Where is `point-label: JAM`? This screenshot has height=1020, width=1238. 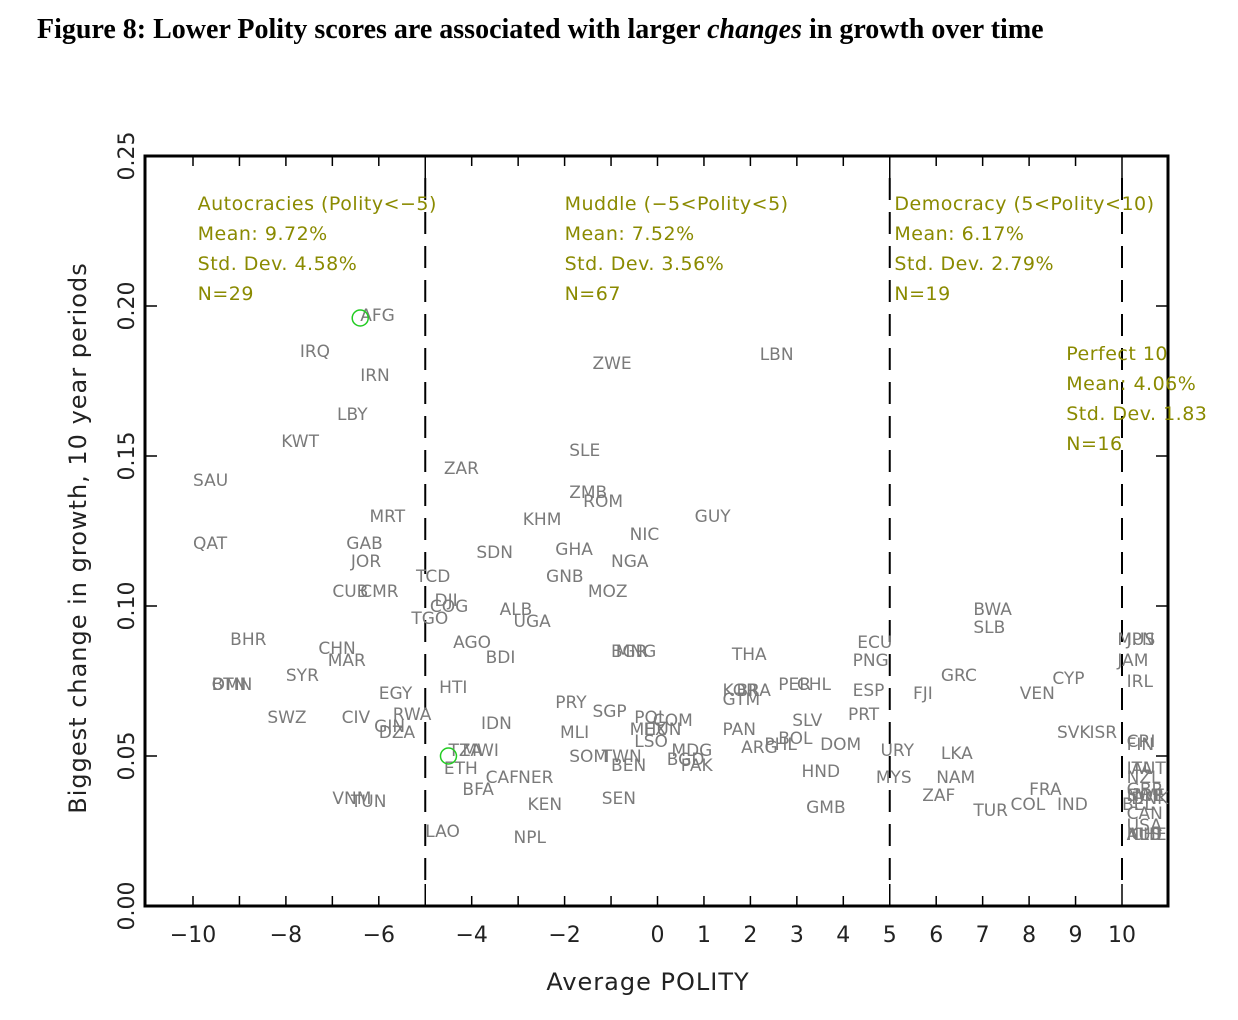 point-label: JAM is located at coordinates (1132, 661).